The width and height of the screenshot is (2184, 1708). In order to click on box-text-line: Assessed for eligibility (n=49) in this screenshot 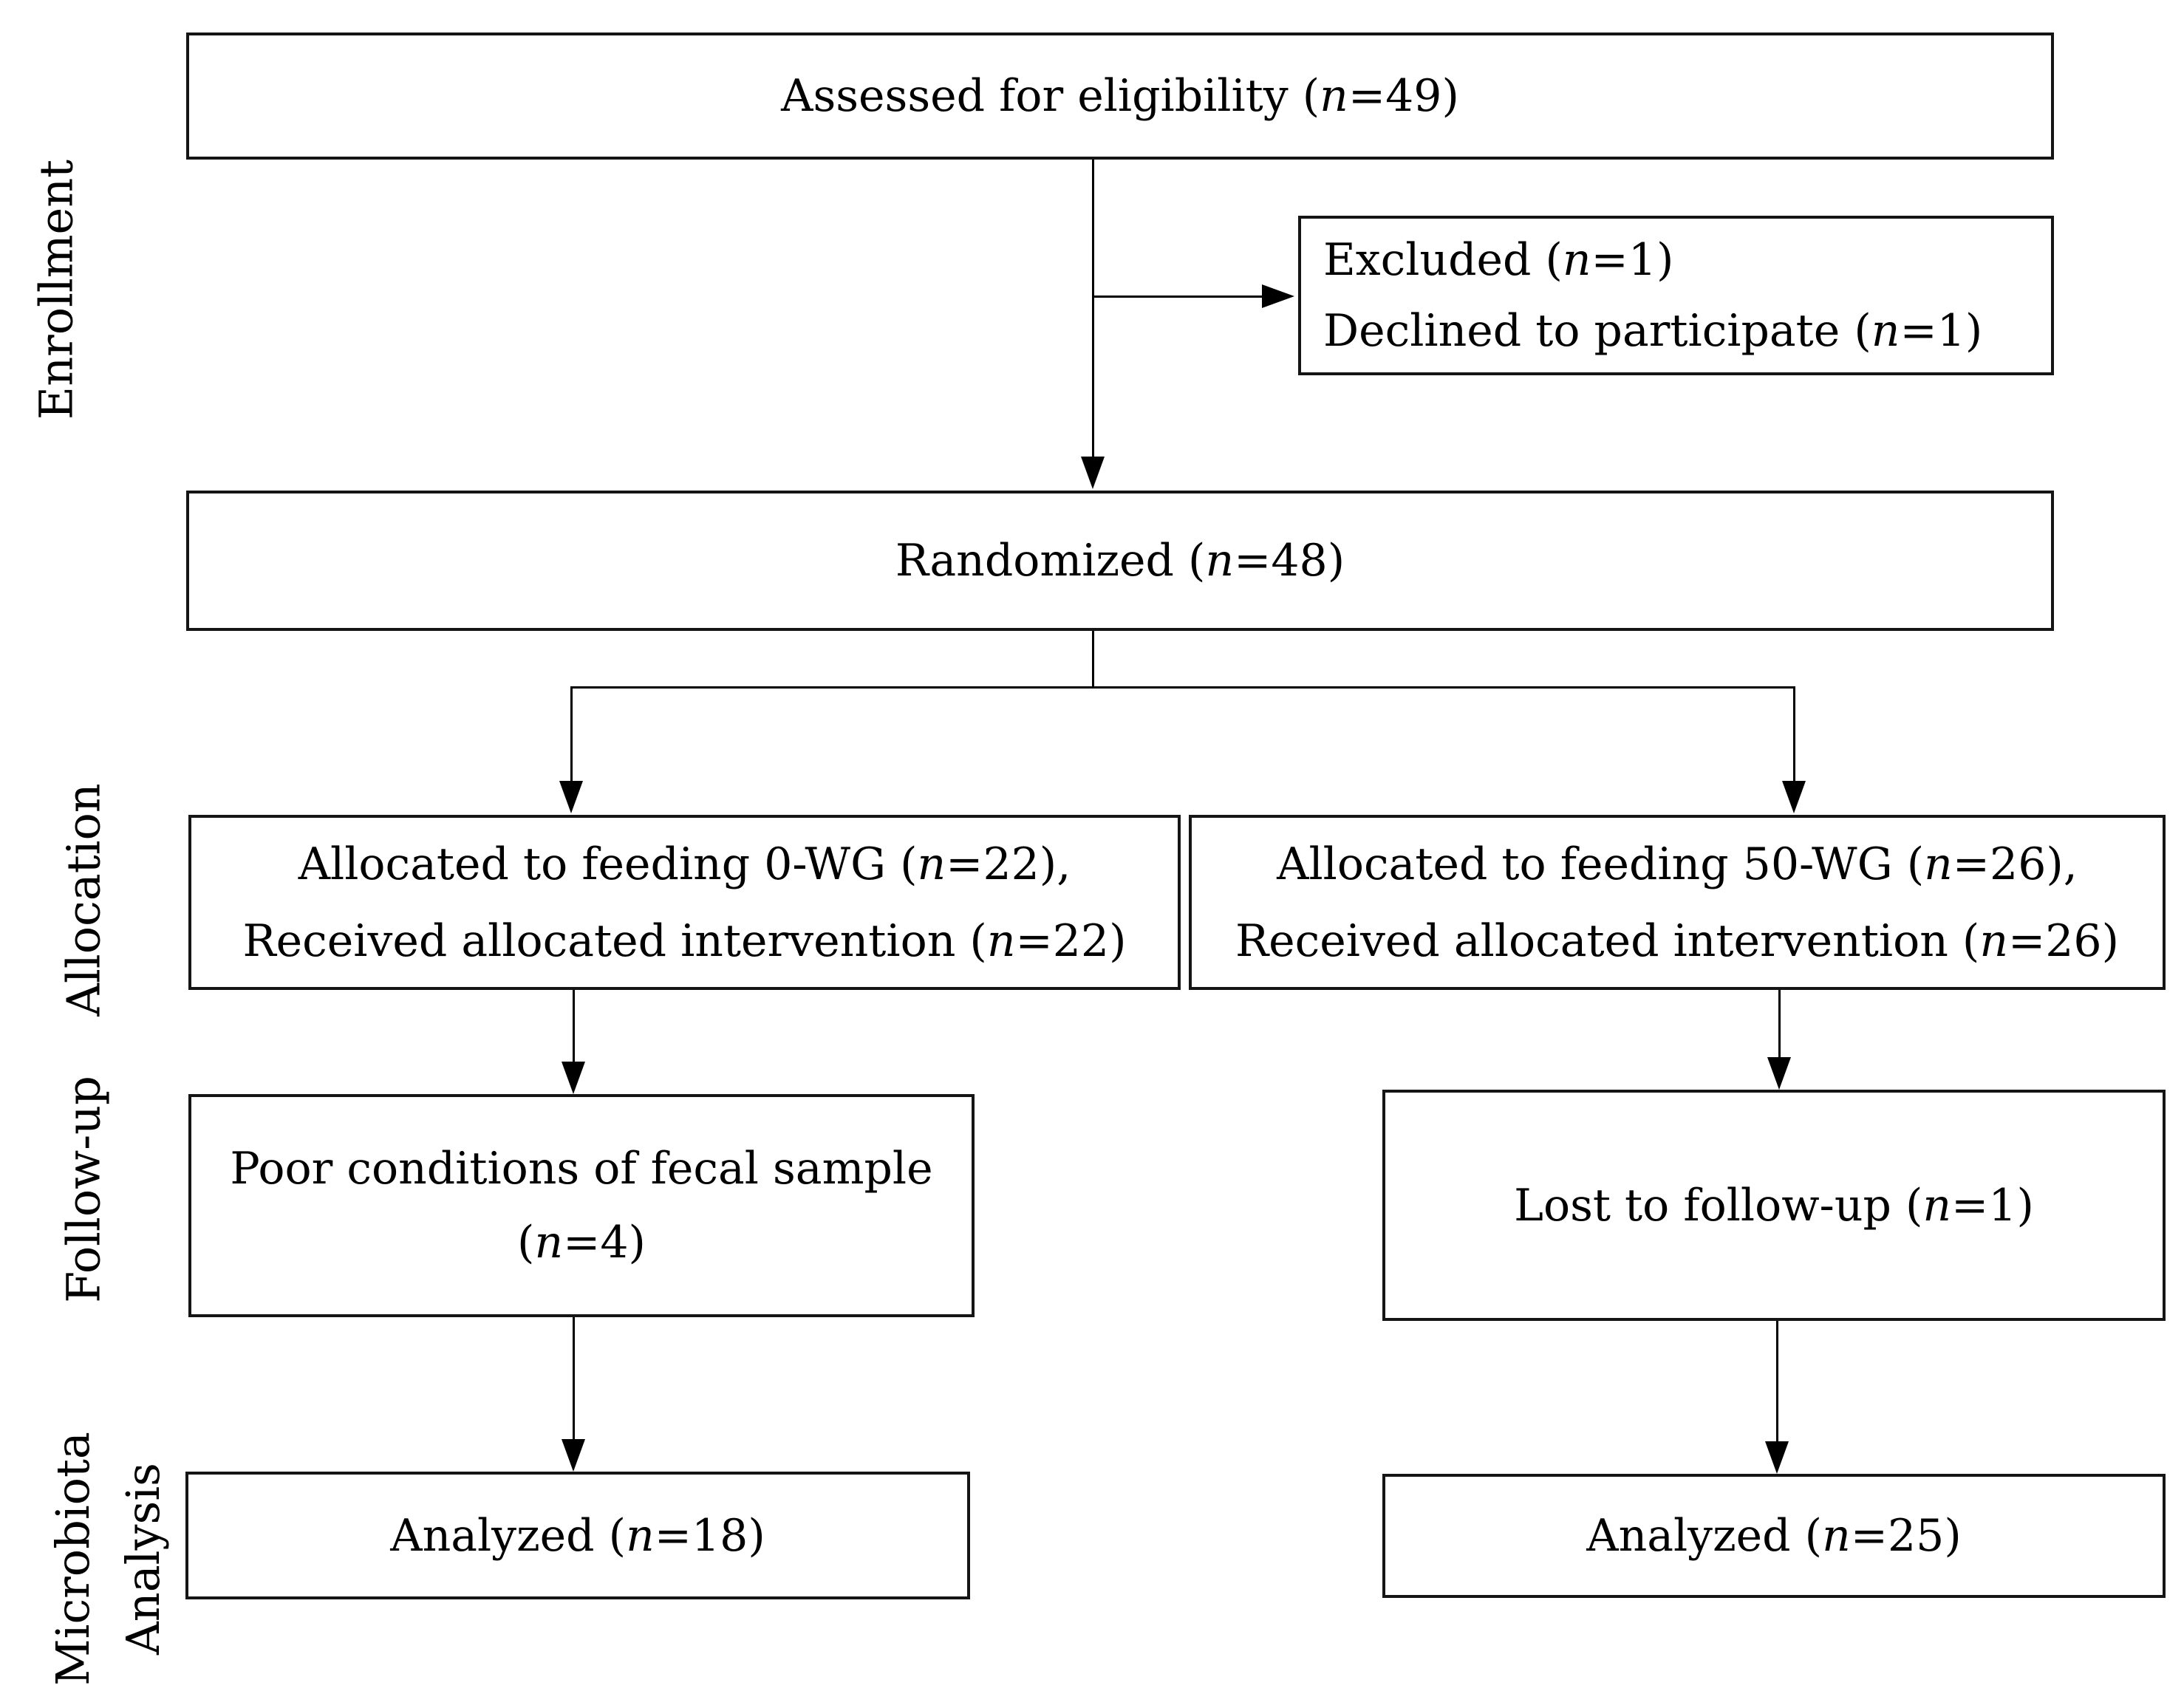, I will do `click(1120, 96)`.